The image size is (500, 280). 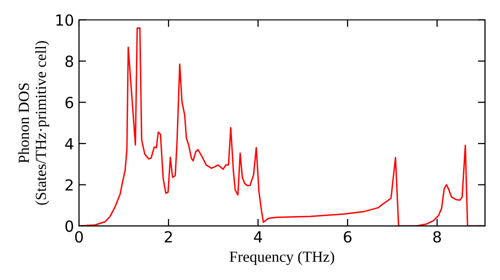 What do you see at coordinates (79, 237) in the screenshot?
I see `x-tick-label: 0` at bounding box center [79, 237].